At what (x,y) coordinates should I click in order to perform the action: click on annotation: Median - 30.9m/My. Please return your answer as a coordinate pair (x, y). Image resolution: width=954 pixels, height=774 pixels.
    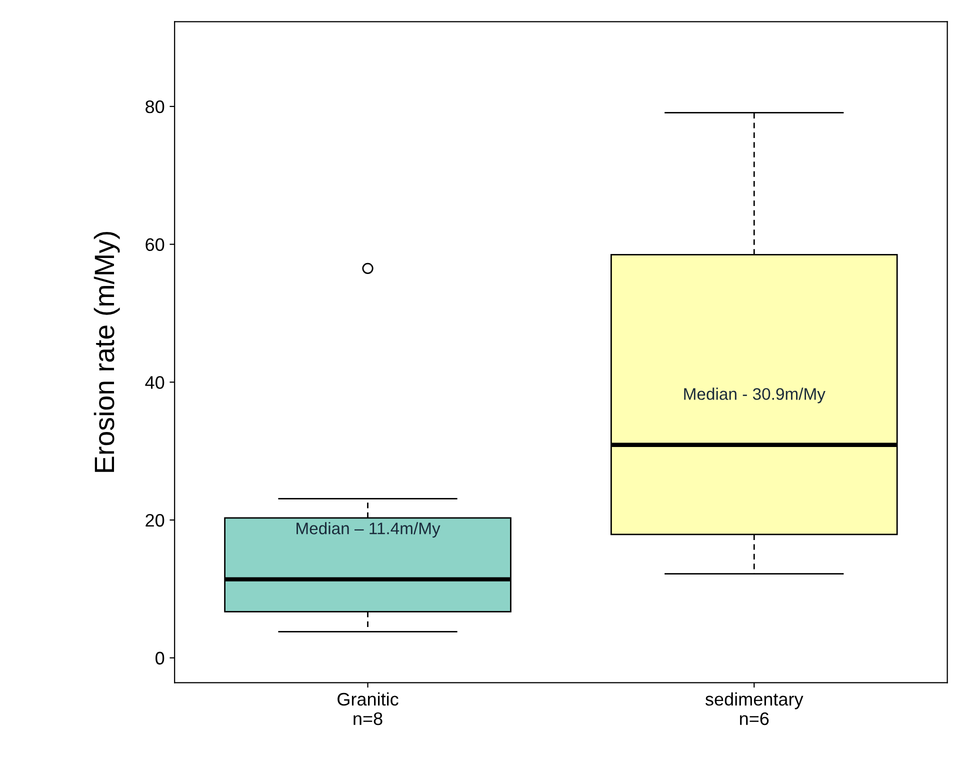
    Looking at the image, I should click on (755, 396).